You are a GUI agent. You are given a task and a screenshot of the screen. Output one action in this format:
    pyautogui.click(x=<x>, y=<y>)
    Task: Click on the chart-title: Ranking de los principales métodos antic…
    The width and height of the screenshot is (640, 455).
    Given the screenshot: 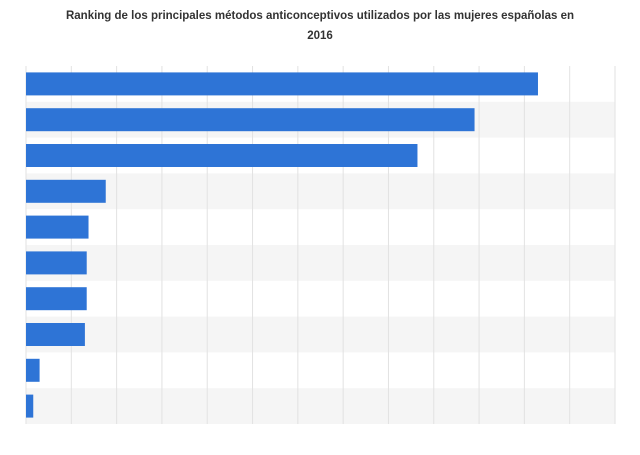 What is the action you would take?
    pyautogui.click(x=320, y=26)
    